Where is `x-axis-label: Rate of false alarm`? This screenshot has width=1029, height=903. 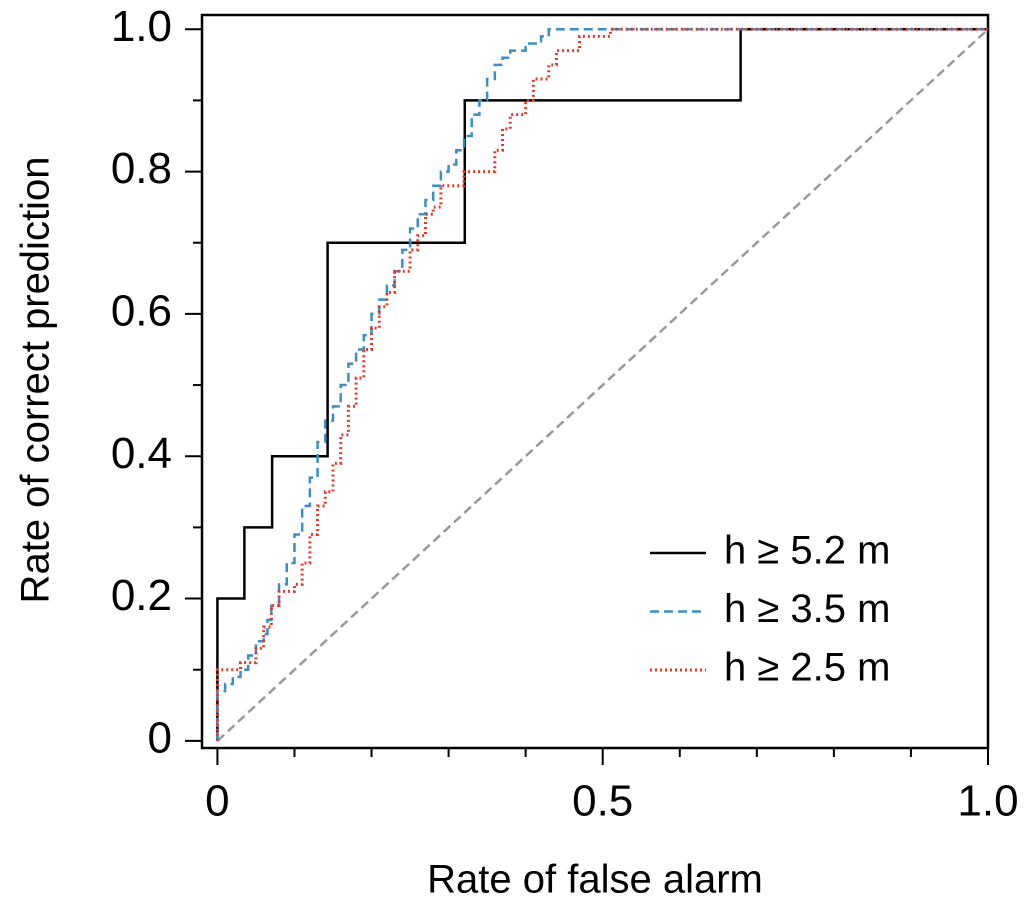
x-axis-label: Rate of false alarm is located at coordinates (595, 880).